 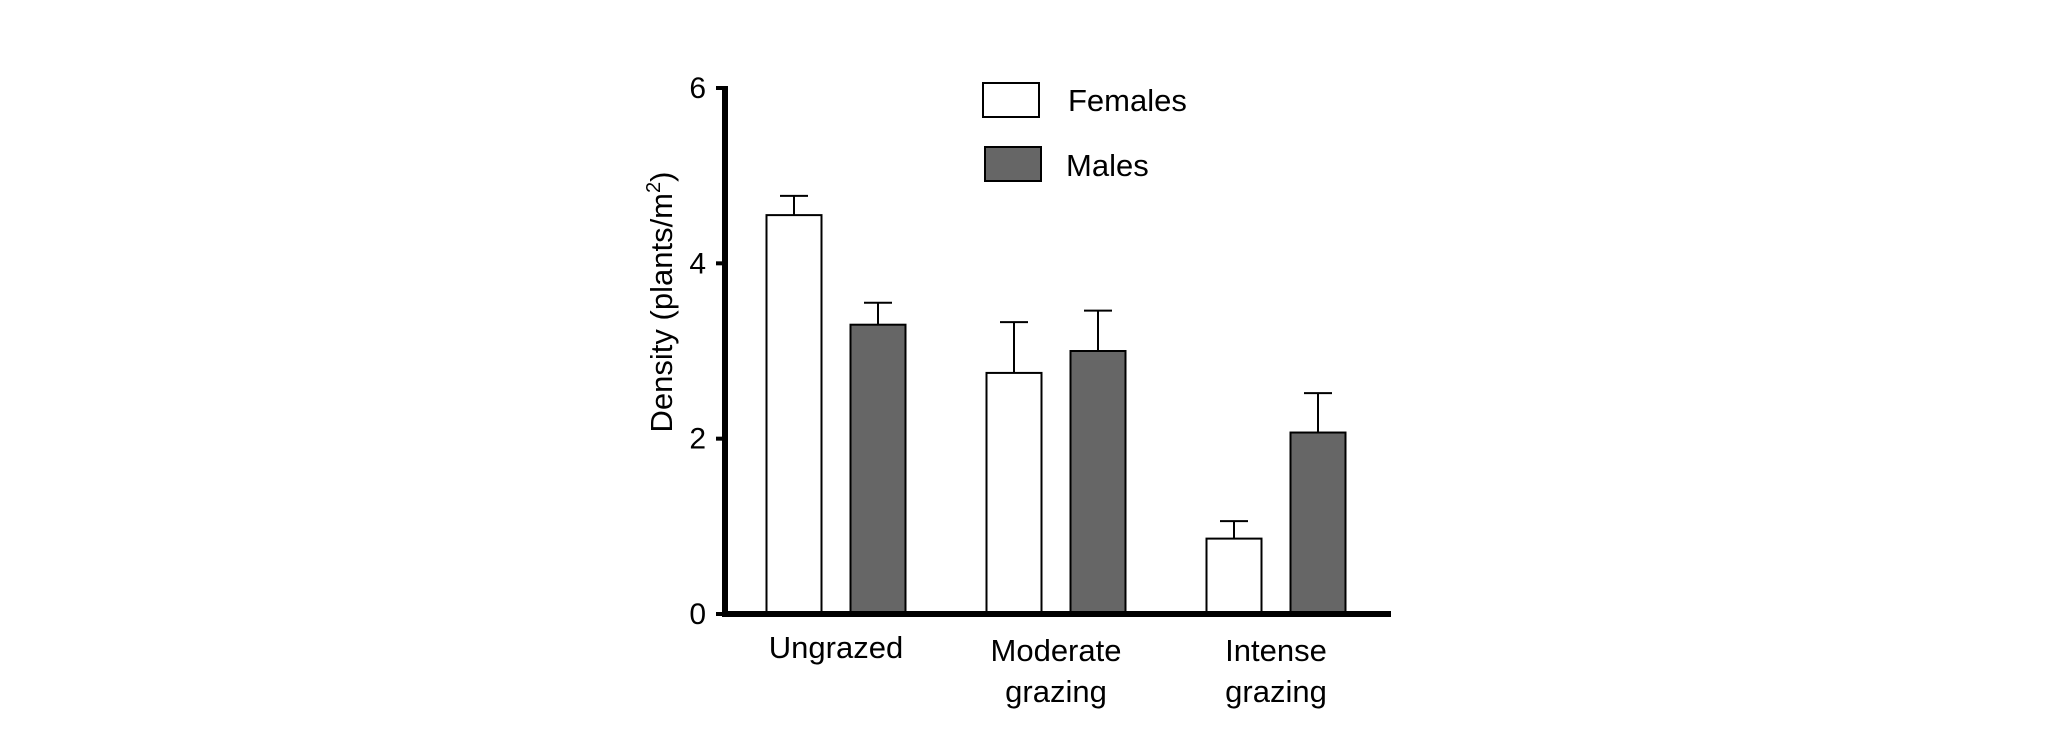 I want to click on y-axis-title-close: ), so click(x=661, y=177).